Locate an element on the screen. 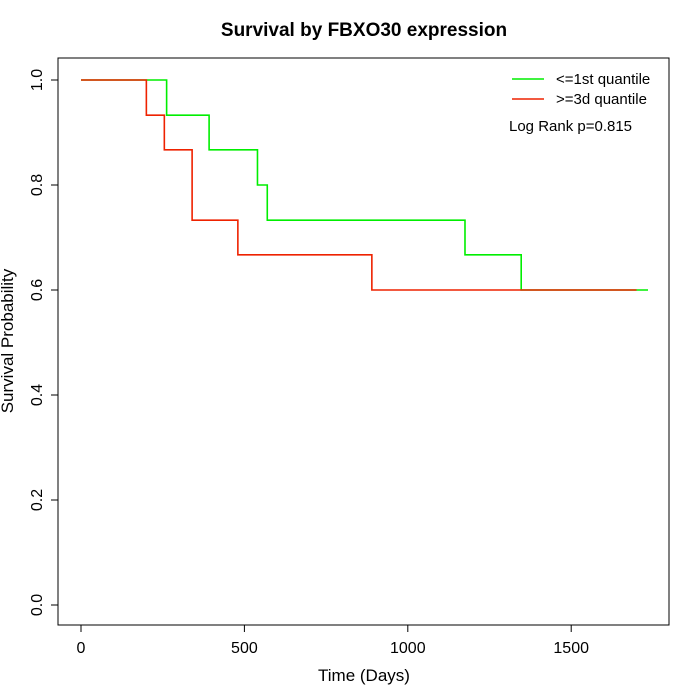 The height and width of the screenshot is (700, 700). y-tick-label: 0.8 is located at coordinates (37, 185).